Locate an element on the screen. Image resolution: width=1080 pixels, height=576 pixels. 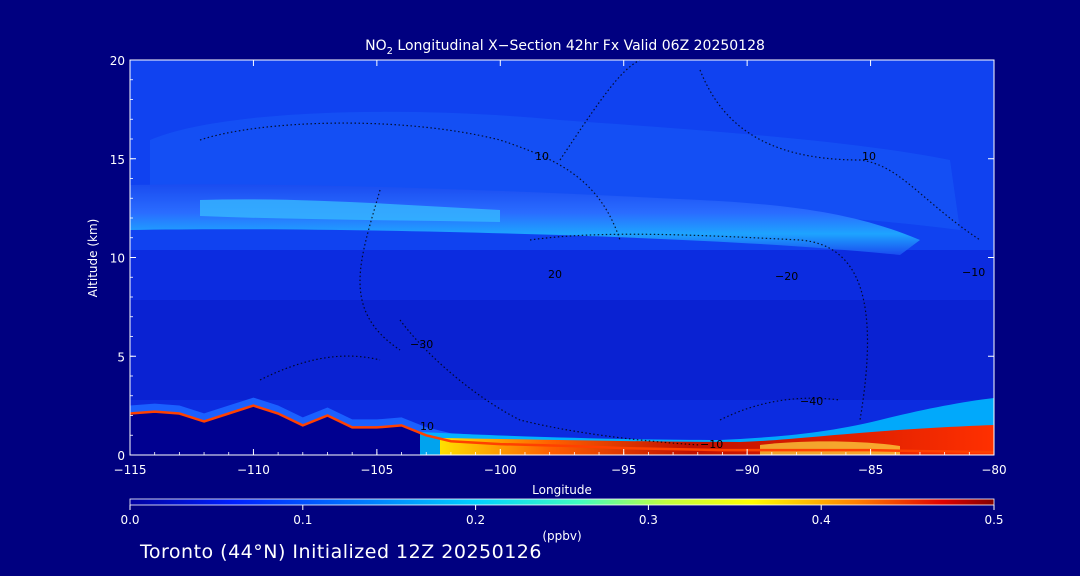
y-tick-label: 10 is located at coordinates (117, 259).